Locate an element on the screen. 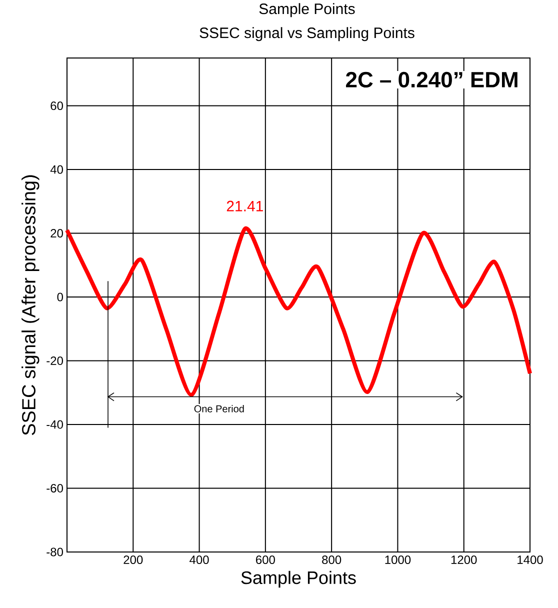  x-tick-label: 1000 is located at coordinates (398, 560).